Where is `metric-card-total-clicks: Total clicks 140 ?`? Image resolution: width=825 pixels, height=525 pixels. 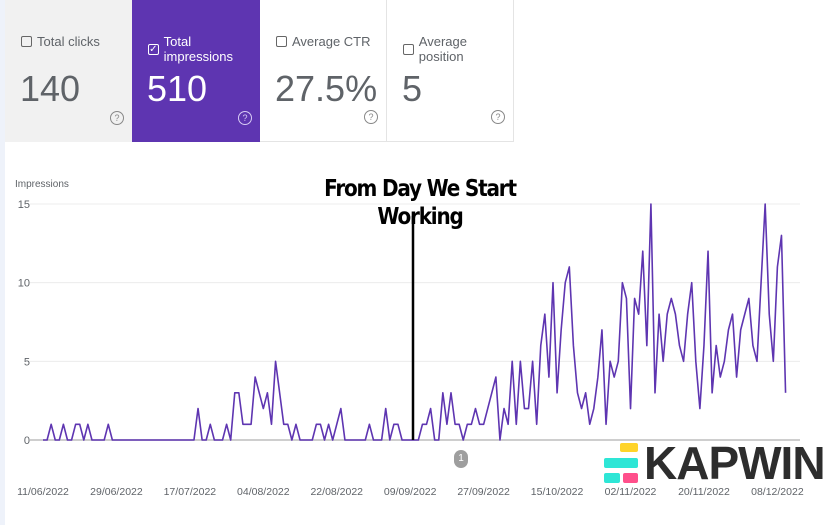
metric-card-total-clicks: Total clicks 140 ? is located at coordinates (68, 71).